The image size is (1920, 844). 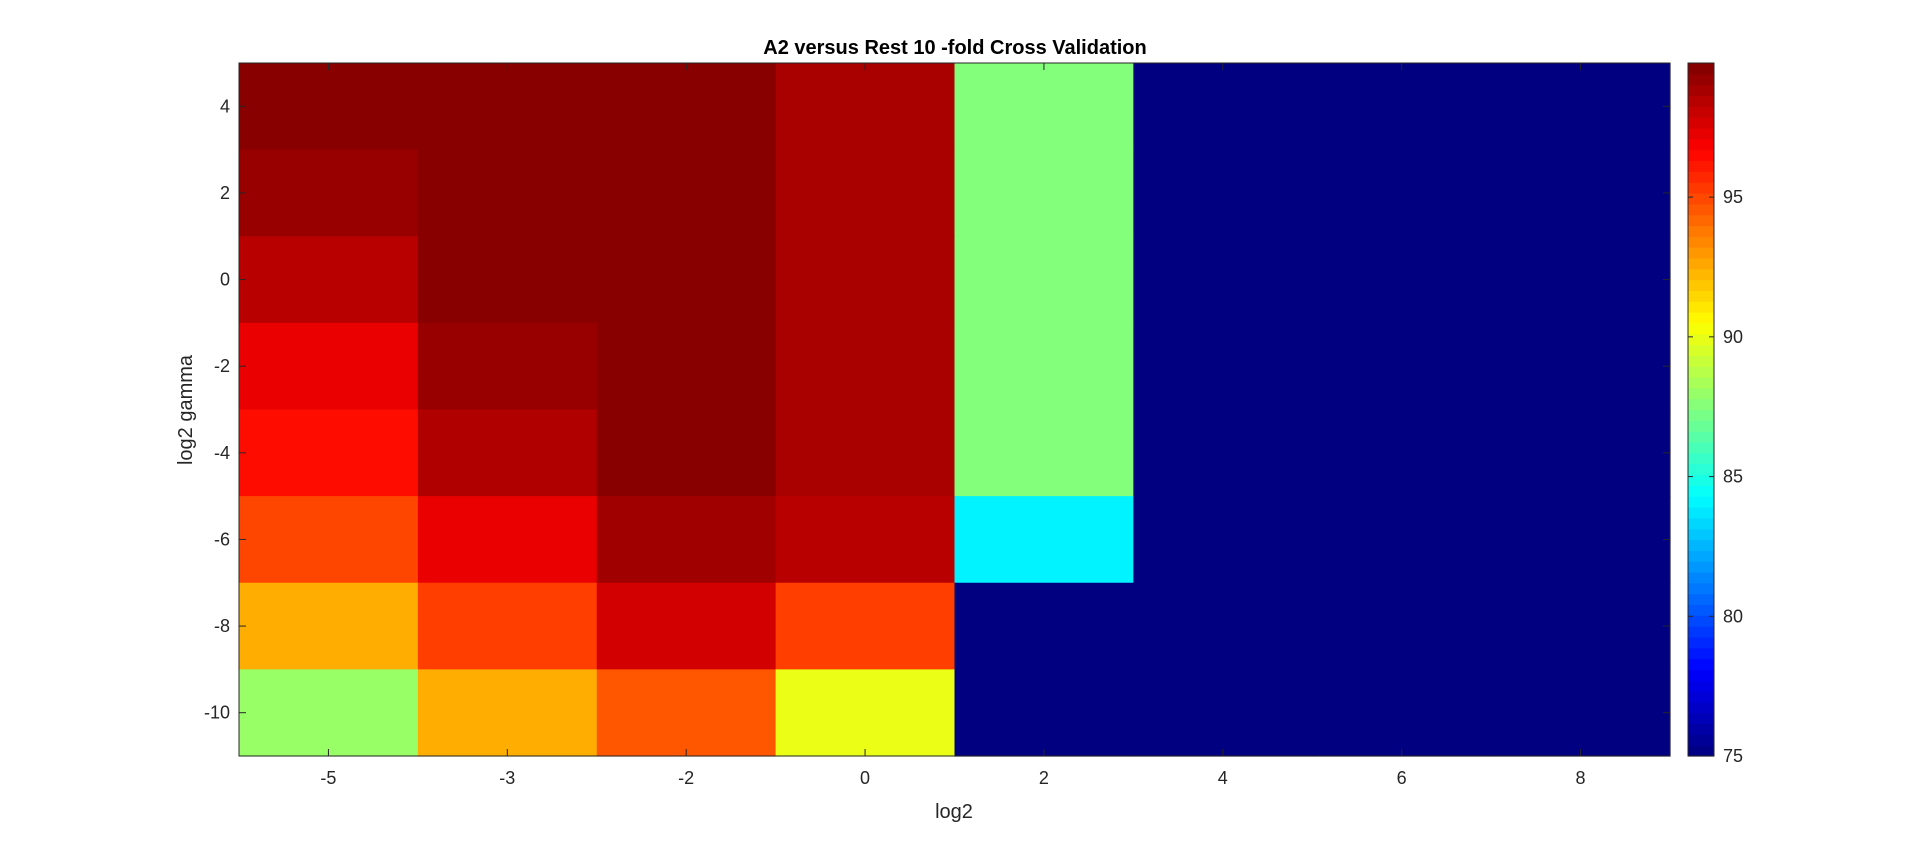 I want to click on y-tick-label: -4, so click(x=222, y=453).